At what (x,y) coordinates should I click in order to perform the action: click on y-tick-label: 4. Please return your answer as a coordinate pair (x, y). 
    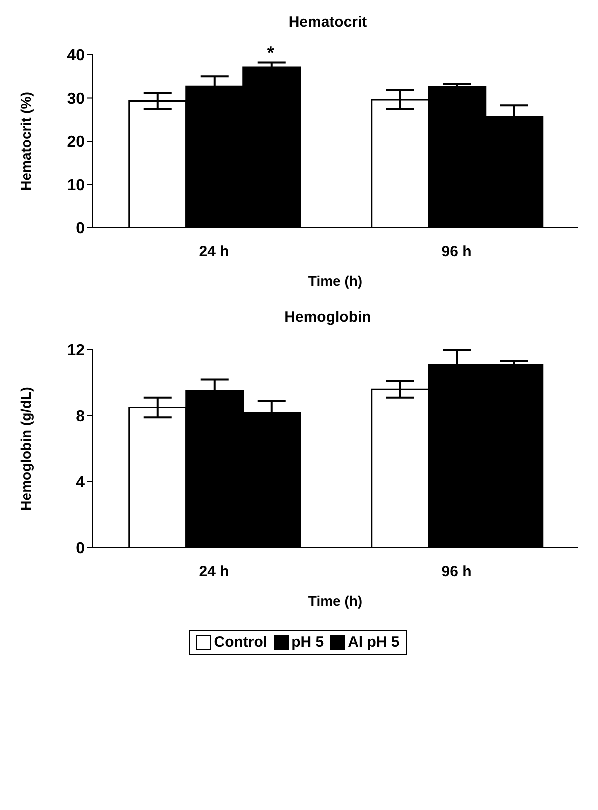
    Looking at the image, I should click on (81, 483).